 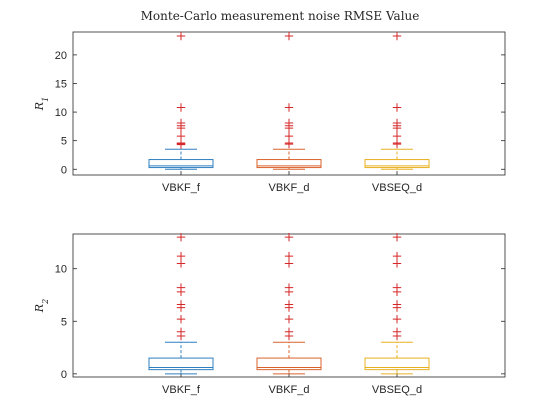 I want to click on y-tick-label: 15, so click(x=61, y=84).